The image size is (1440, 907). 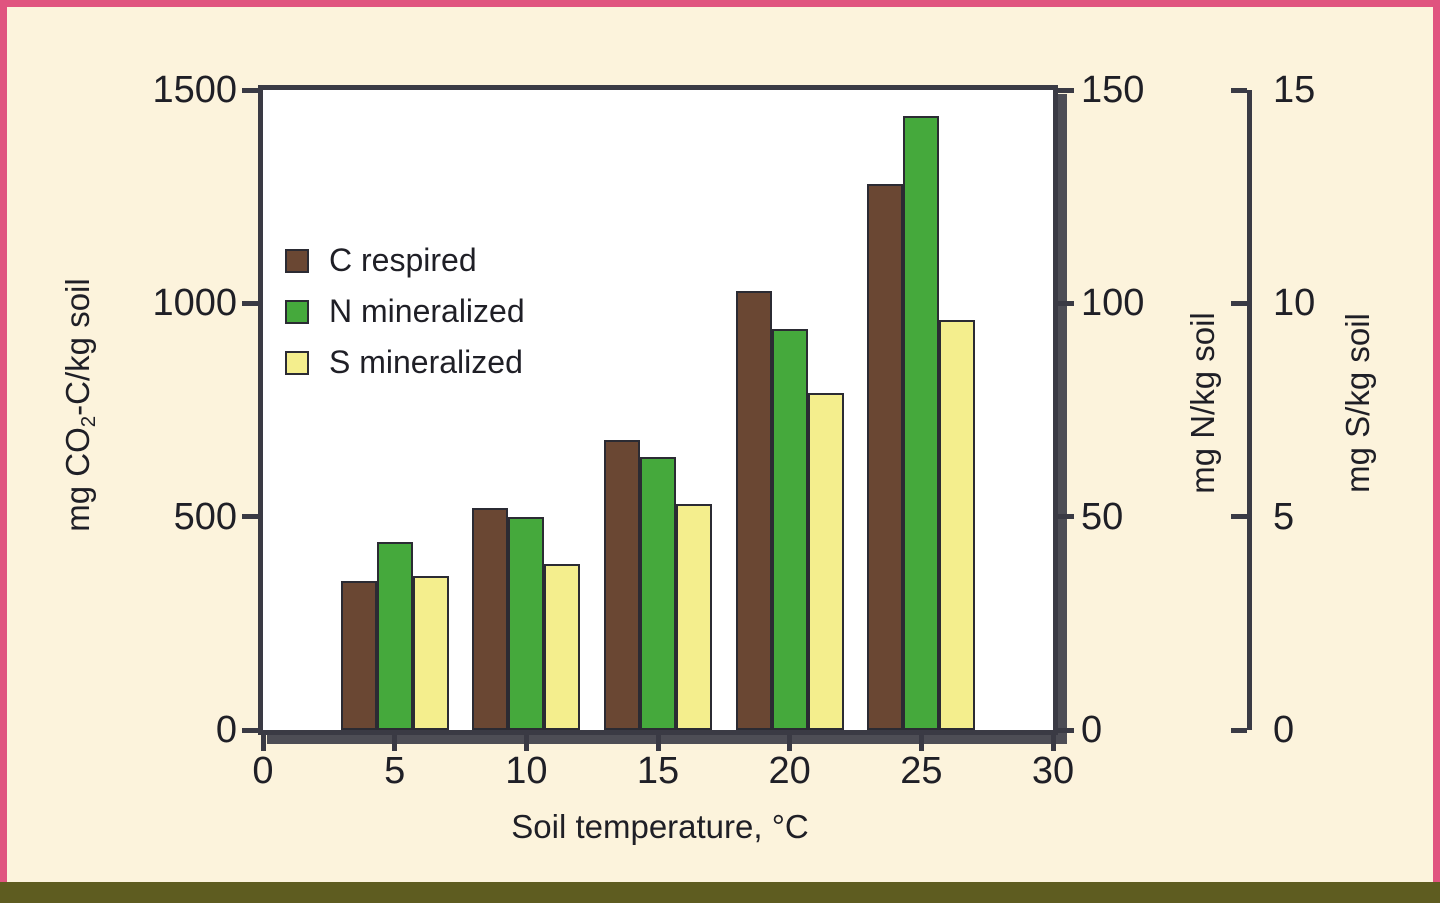 What do you see at coordinates (720, 3) in the screenshot?
I see `top-border` at bounding box center [720, 3].